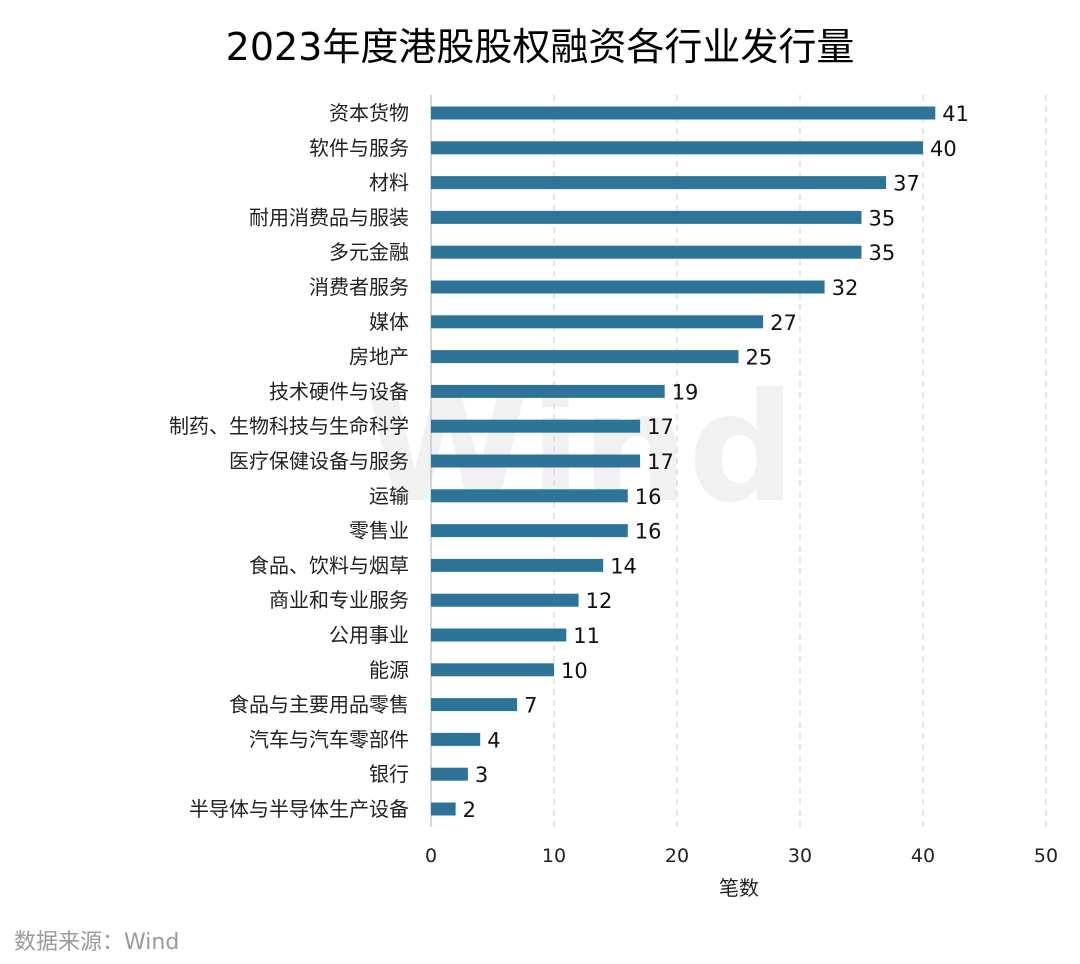 The height and width of the screenshot is (964, 1080). What do you see at coordinates (1046, 856) in the screenshot?
I see `x-tick-label: 50` at bounding box center [1046, 856].